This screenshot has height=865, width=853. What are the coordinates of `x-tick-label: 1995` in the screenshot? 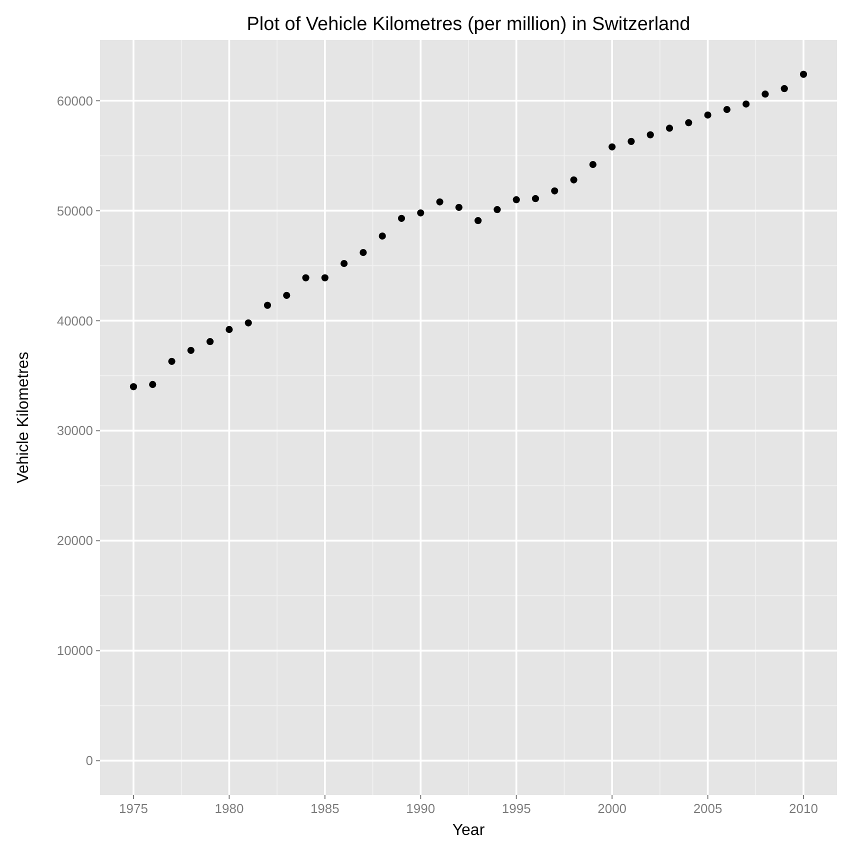 It's located at (516, 808).